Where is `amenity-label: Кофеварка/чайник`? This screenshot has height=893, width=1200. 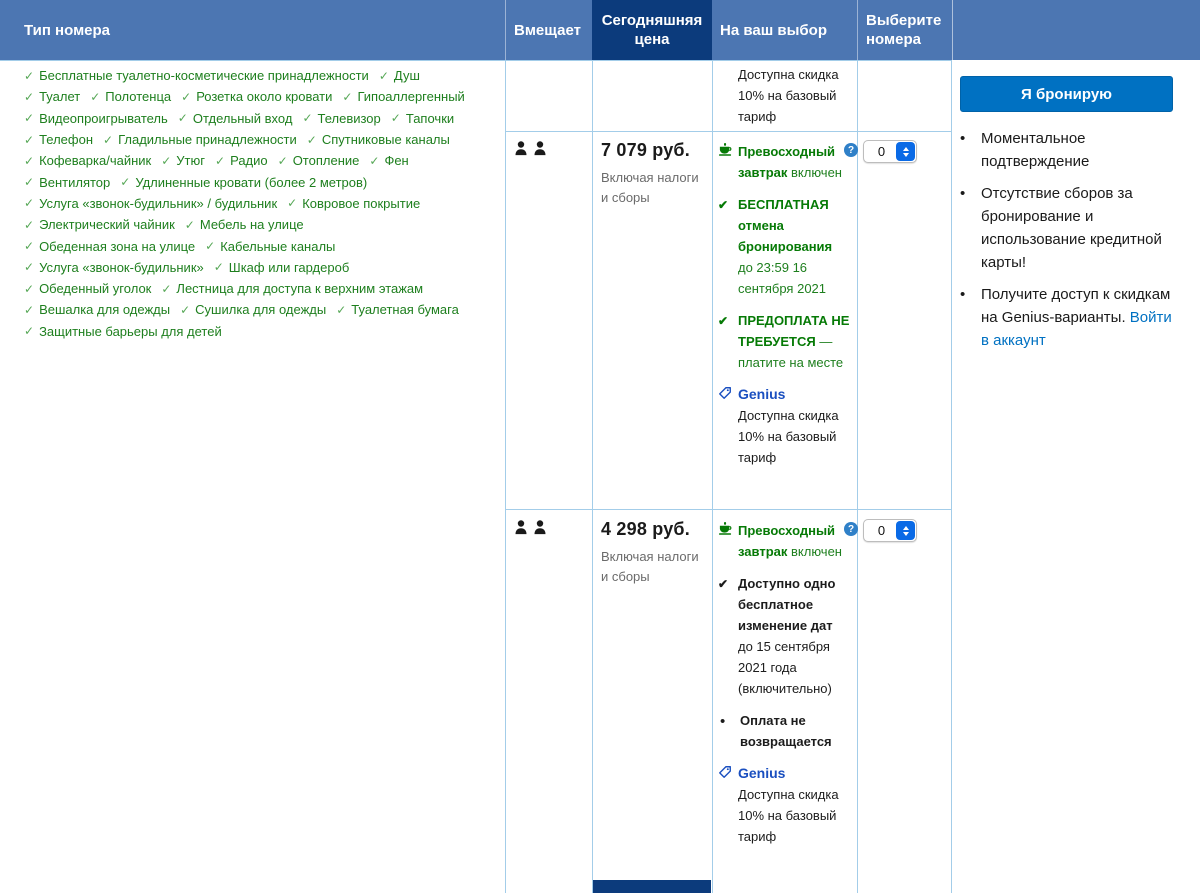 amenity-label: Кофеварка/чайник is located at coordinates (95, 161).